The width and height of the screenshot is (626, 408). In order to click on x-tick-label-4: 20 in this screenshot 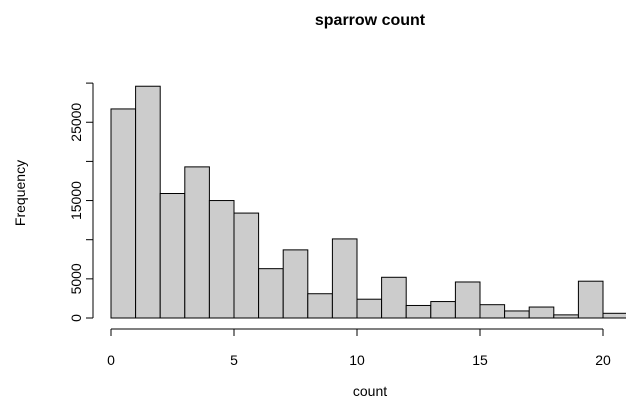, I will do `click(603, 360)`.